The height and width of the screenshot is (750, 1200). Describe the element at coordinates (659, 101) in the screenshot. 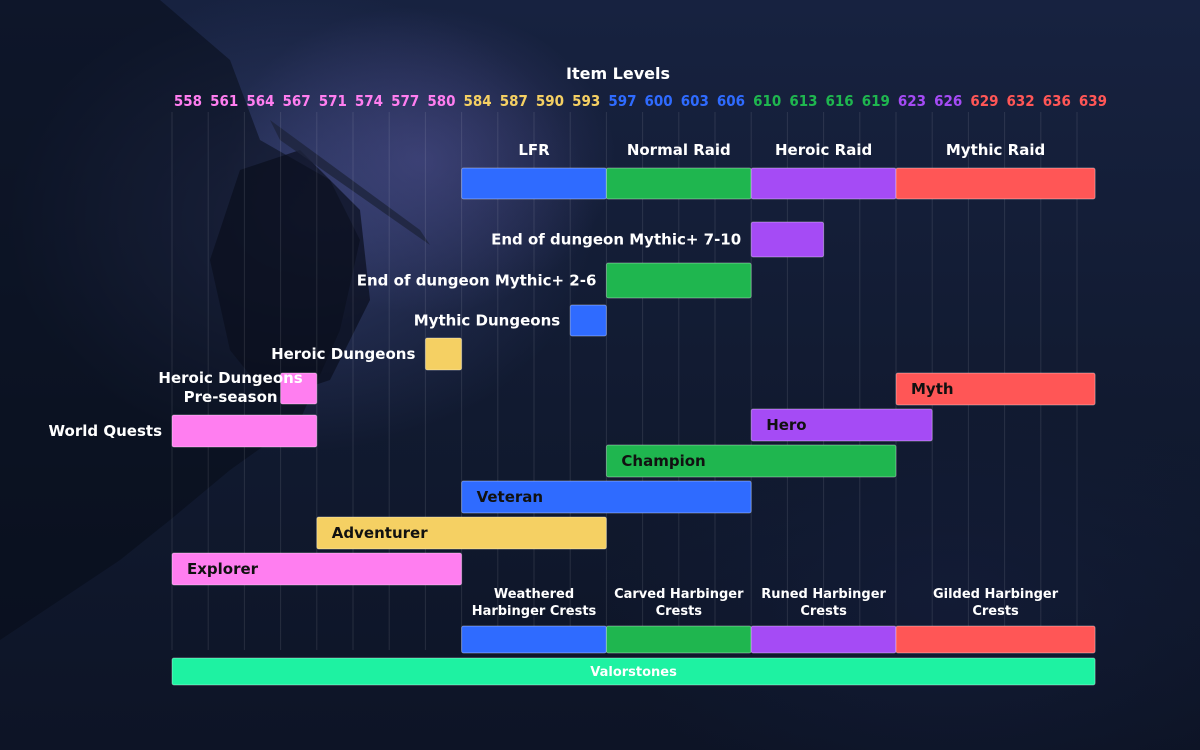

I see `tick-label: 600` at that location.